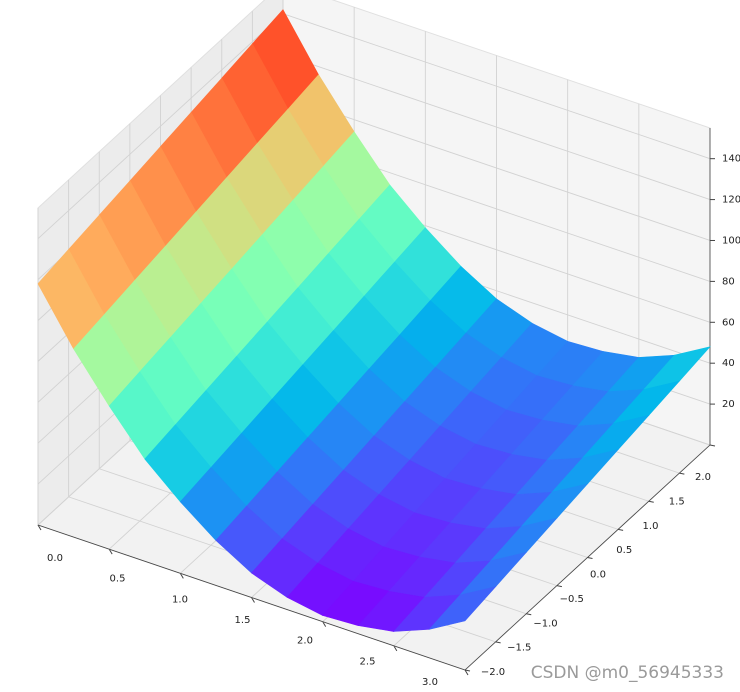  Describe the element at coordinates (493, 672) in the screenshot. I see `y-tick-label: −2.0` at that location.